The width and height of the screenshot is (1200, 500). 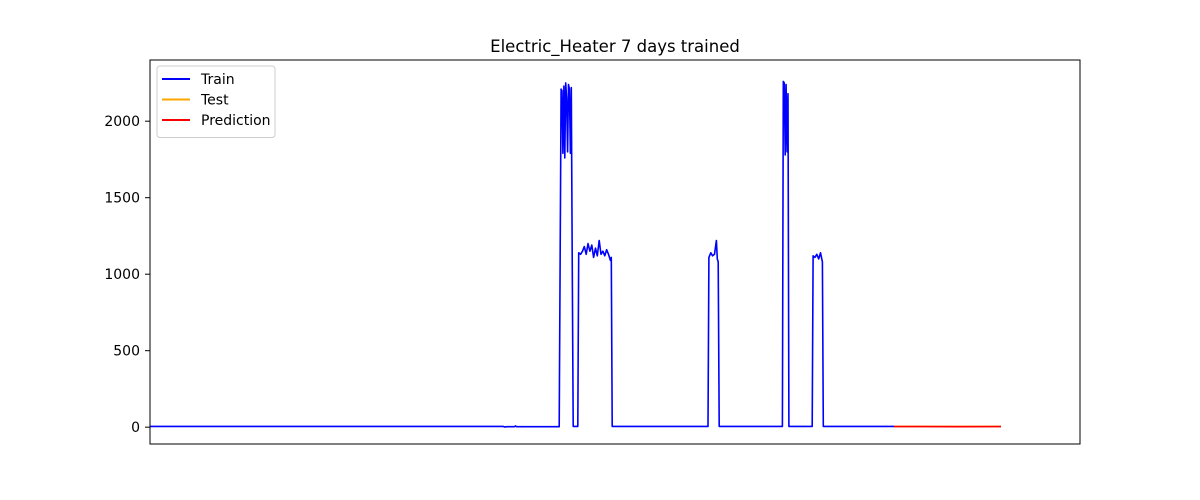 I want to click on y-tick-label: 1000, so click(x=122, y=275).